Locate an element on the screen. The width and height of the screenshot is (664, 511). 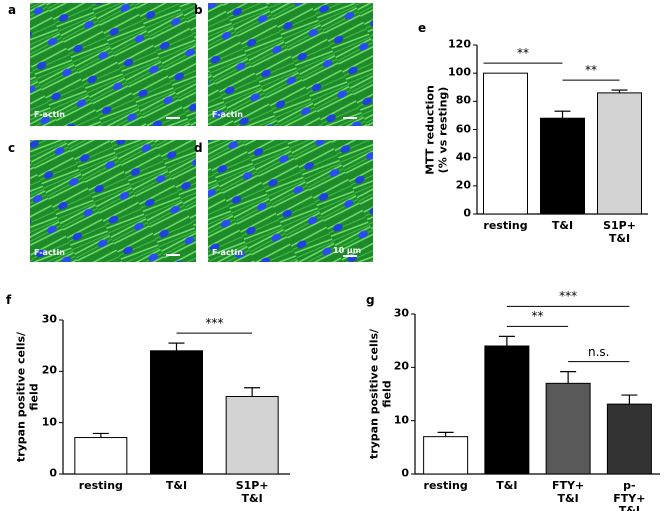
panel-label: a is located at coordinates (12, 10).